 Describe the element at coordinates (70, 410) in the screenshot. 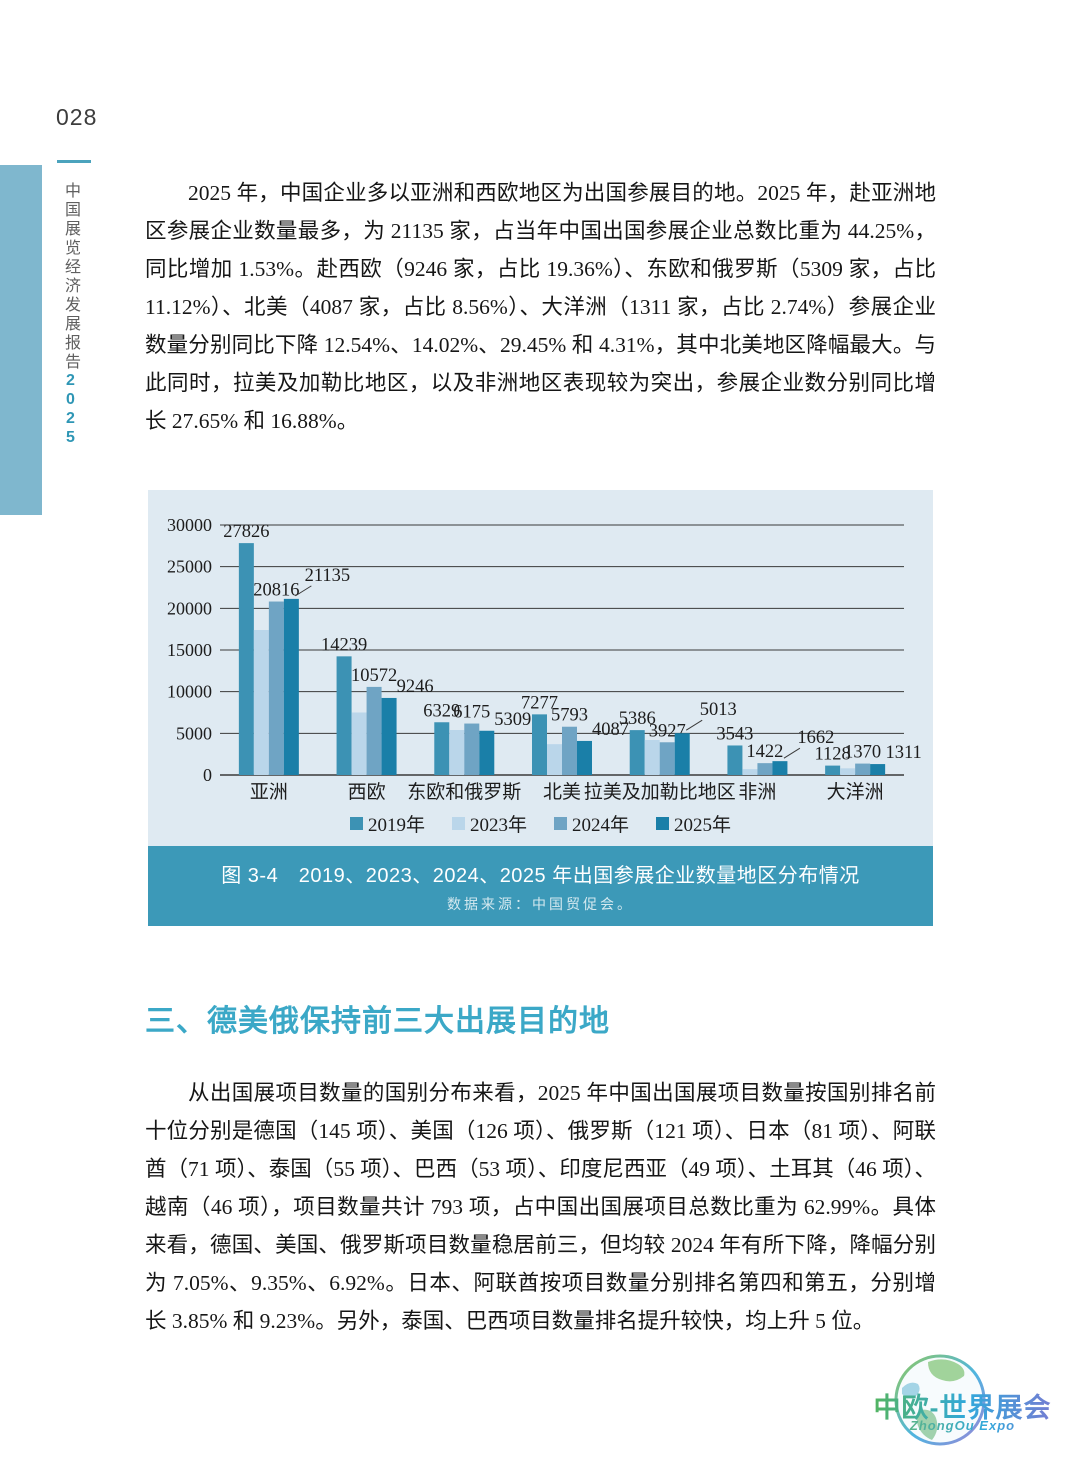

I see `sidebar-title-year: 2025` at that location.